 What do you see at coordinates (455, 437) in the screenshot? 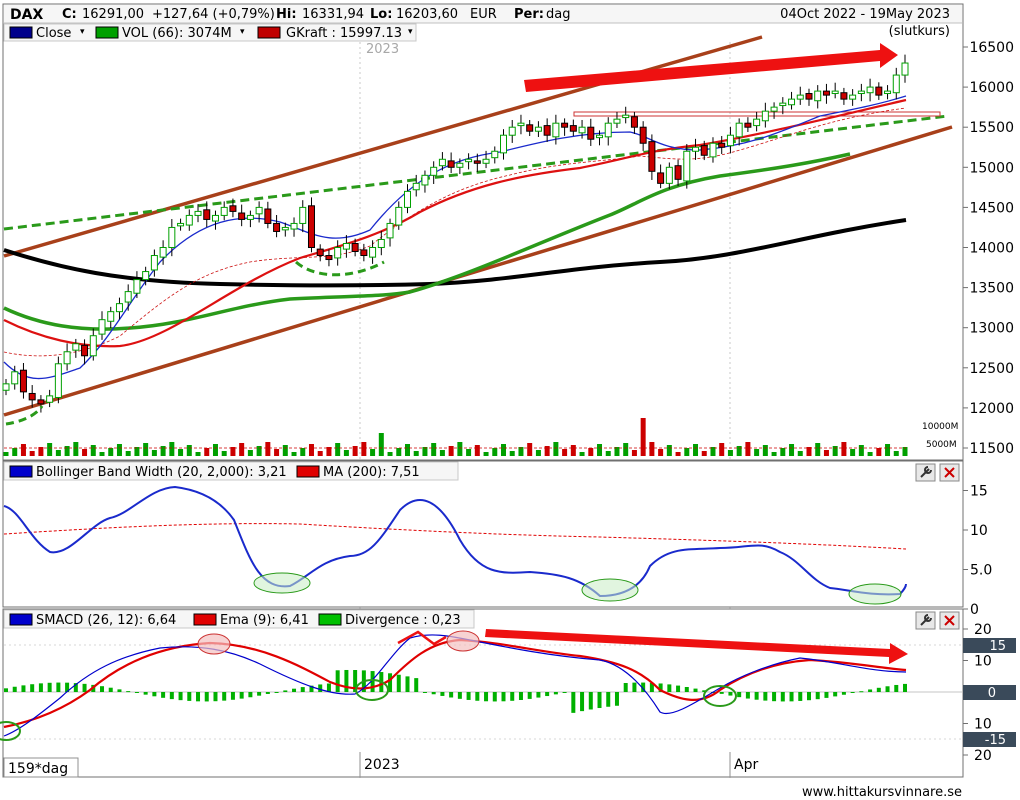
I see `volume-bars` at bounding box center [455, 437].